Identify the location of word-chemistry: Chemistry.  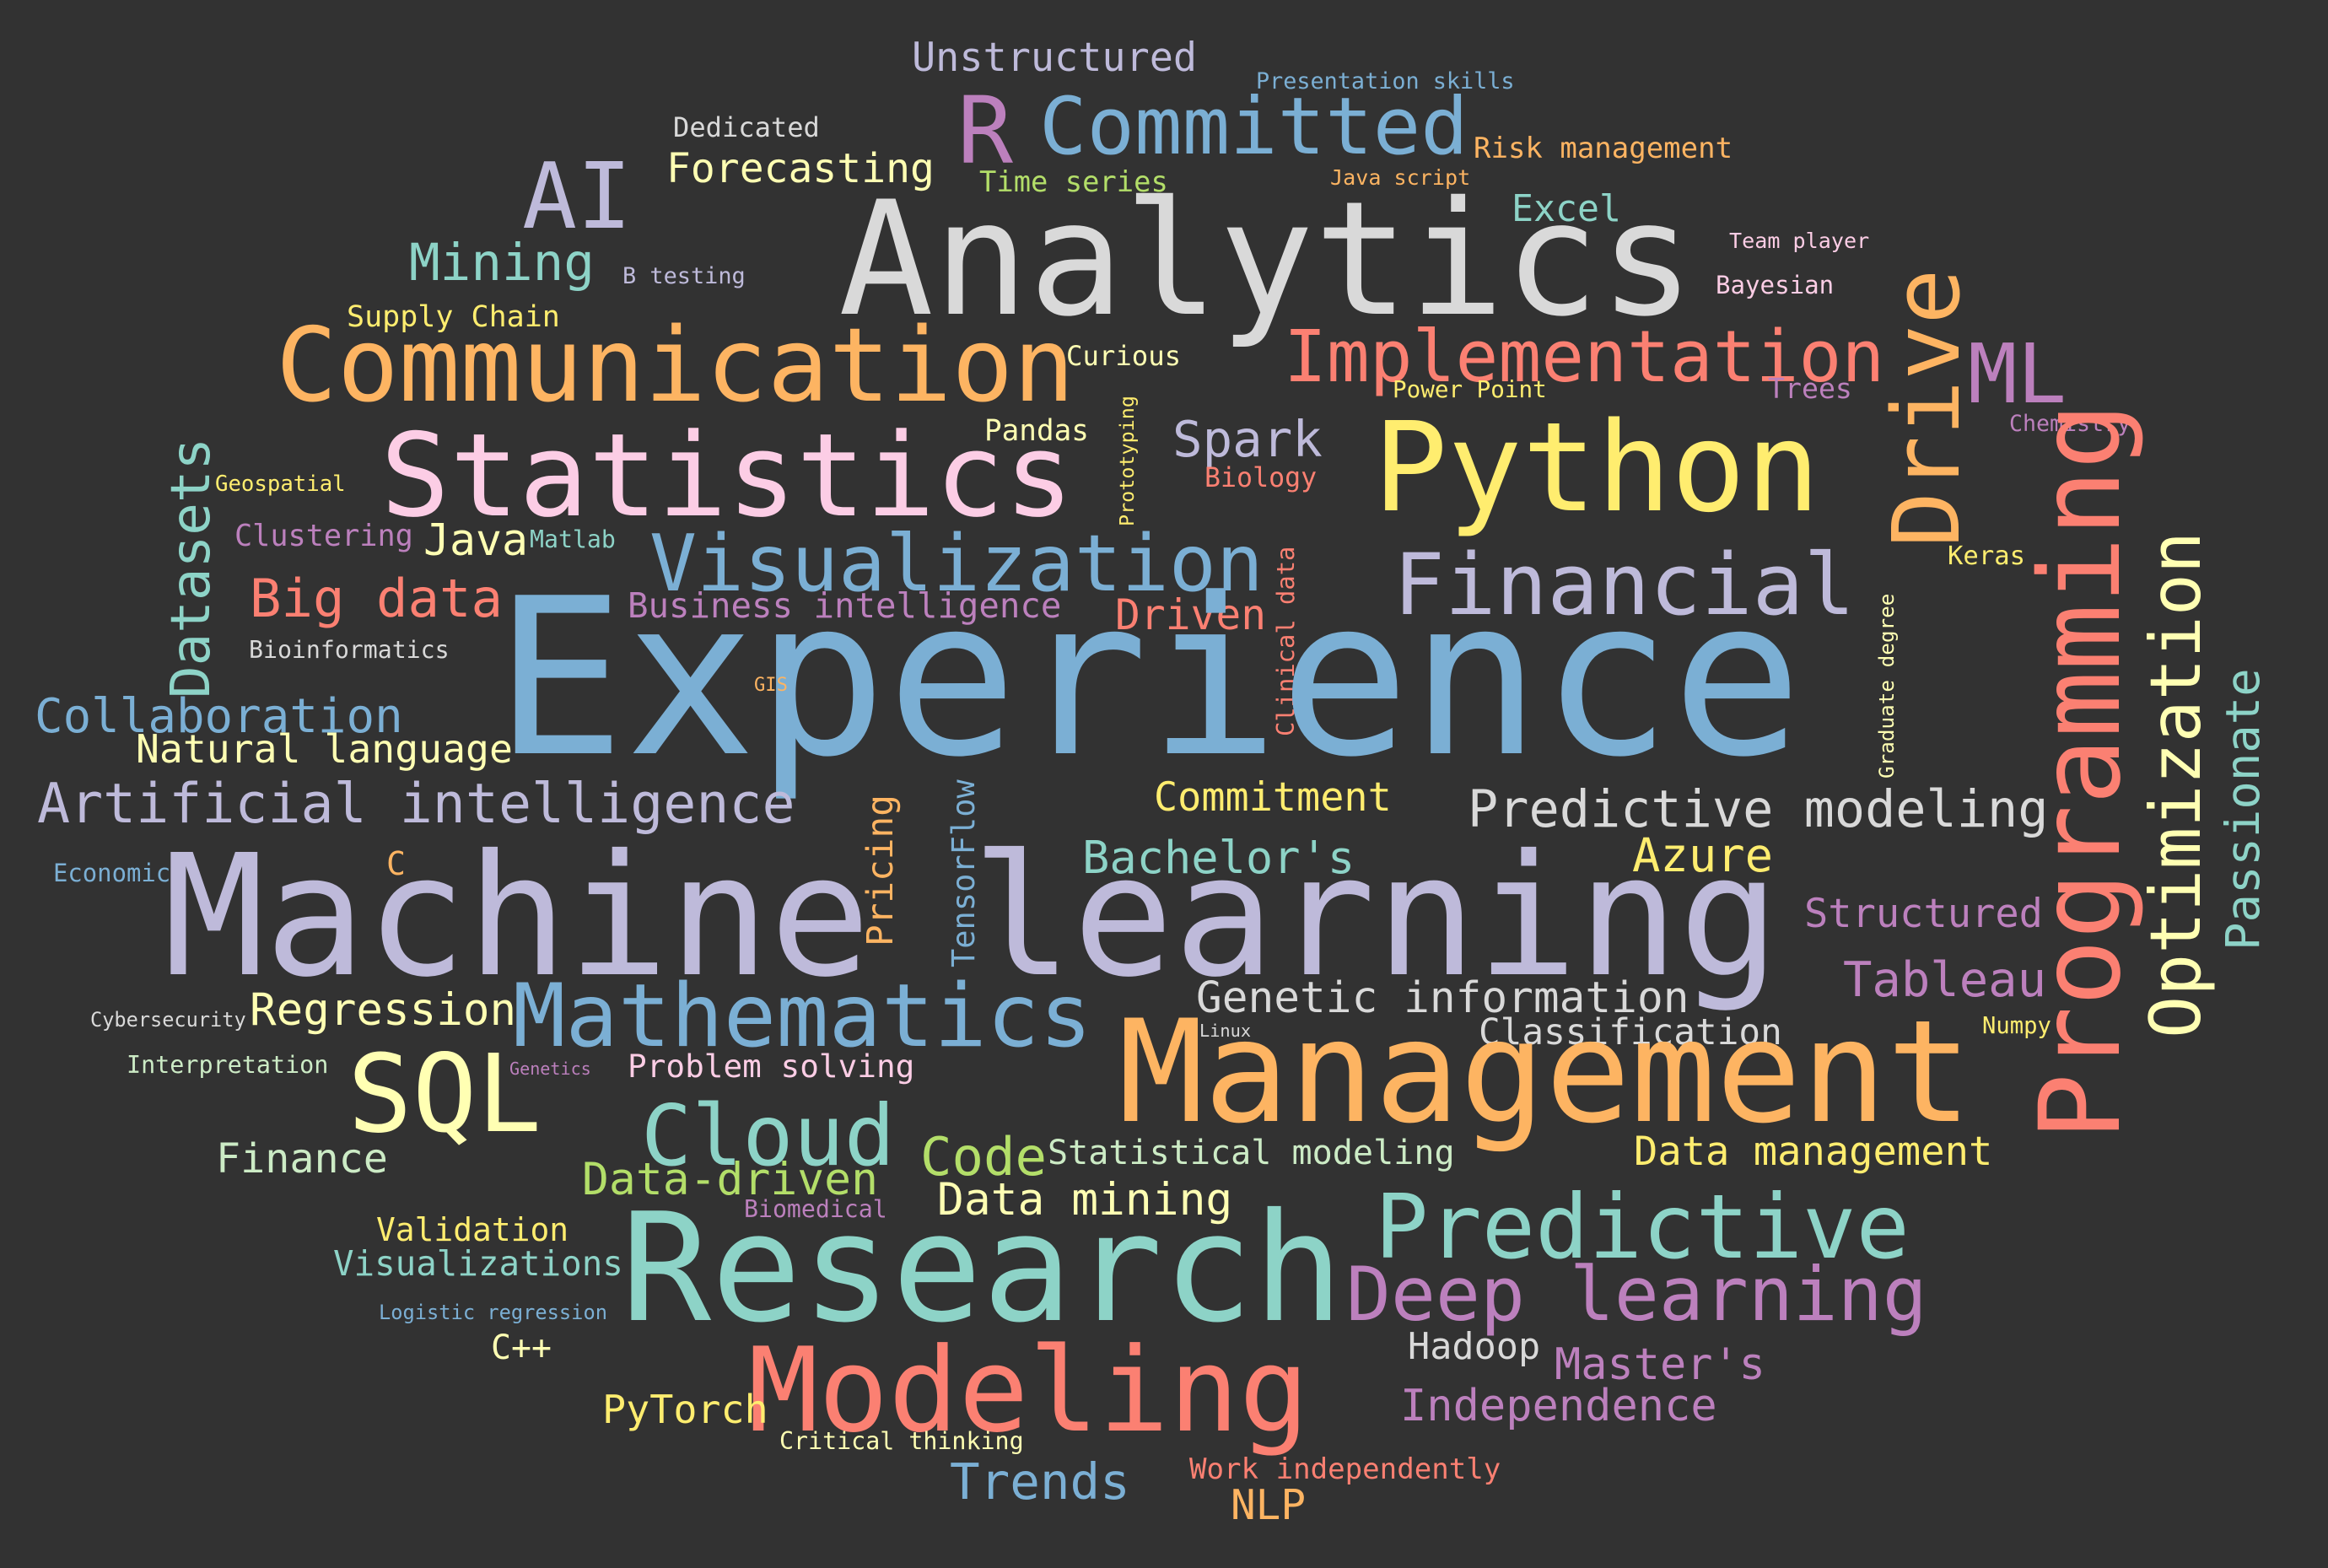
(2070, 424).